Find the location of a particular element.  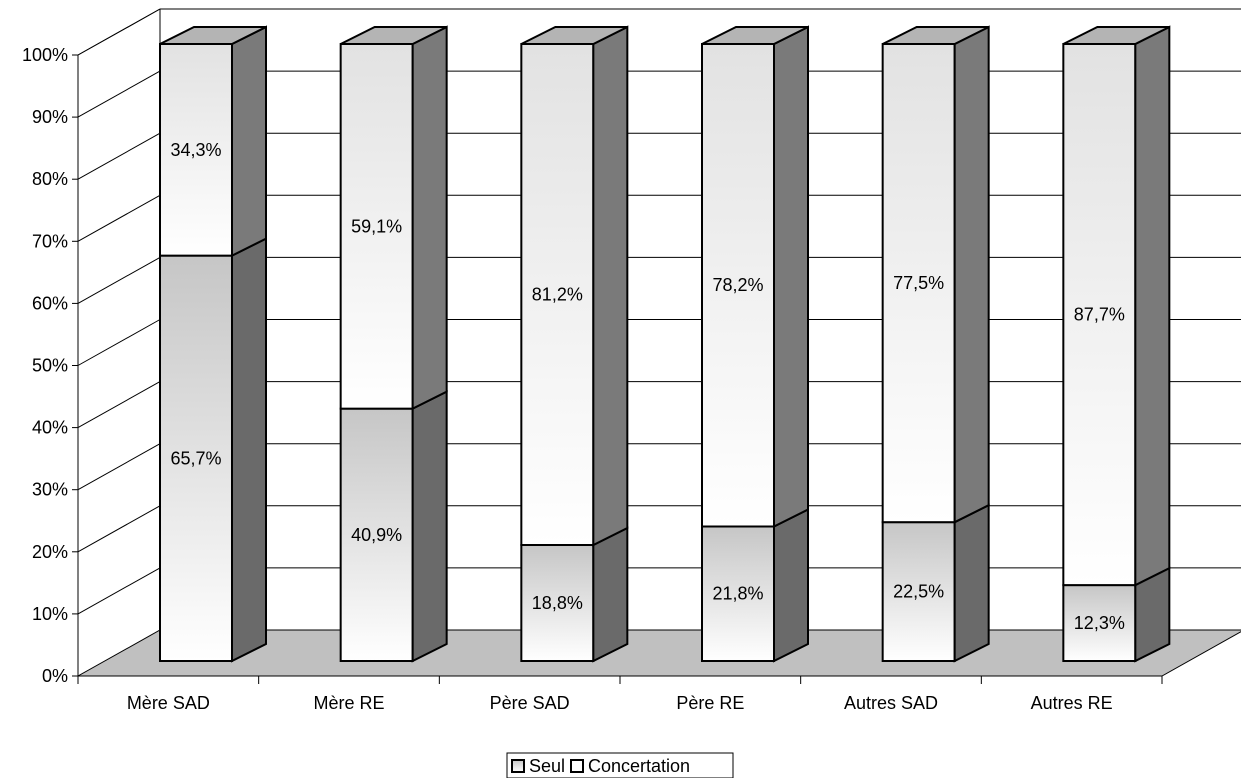

y-axis-ticks: 0% 10% 20% 30% 40% 50% 60% 70% 80% 90% 100% is located at coordinates (50, 365).